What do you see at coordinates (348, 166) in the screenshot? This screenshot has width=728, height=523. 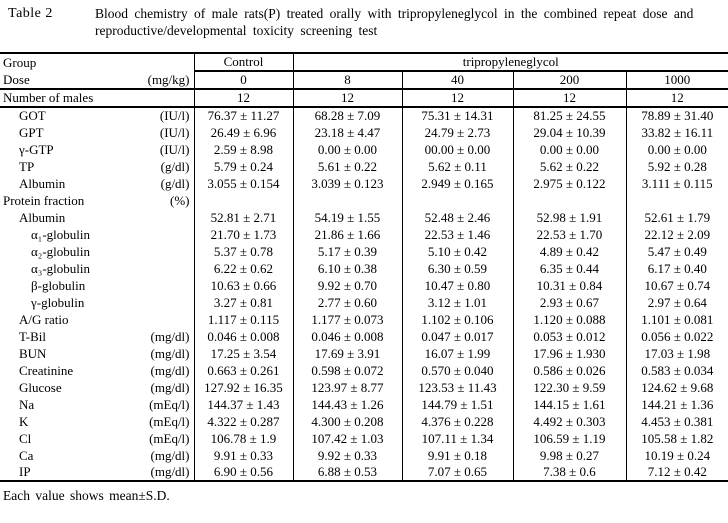 I see `value-cell: 5.61 ± 0.22` at bounding box center [348, 166].